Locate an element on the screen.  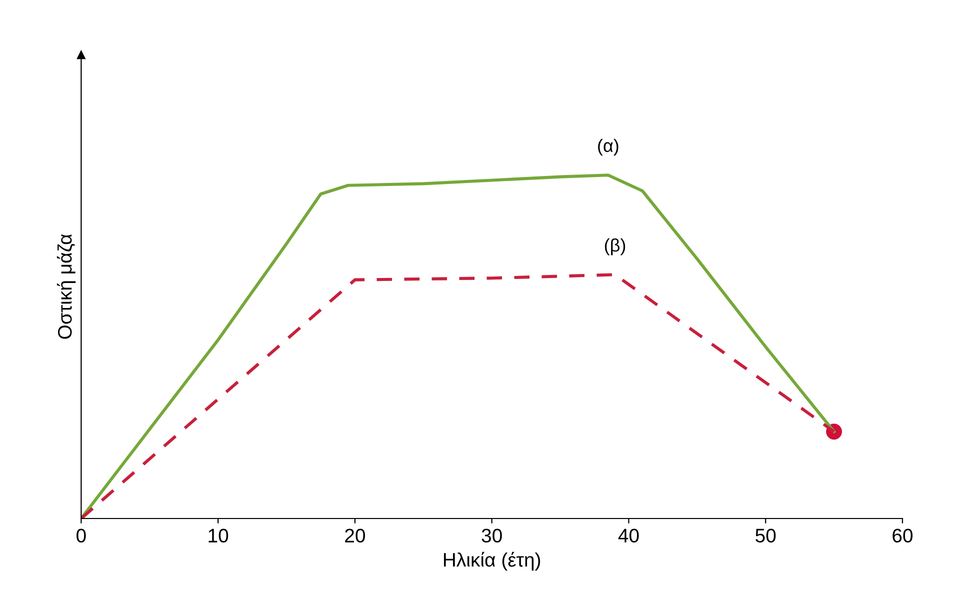
x-tick-label: 60 is located at coordinates (902, 535).